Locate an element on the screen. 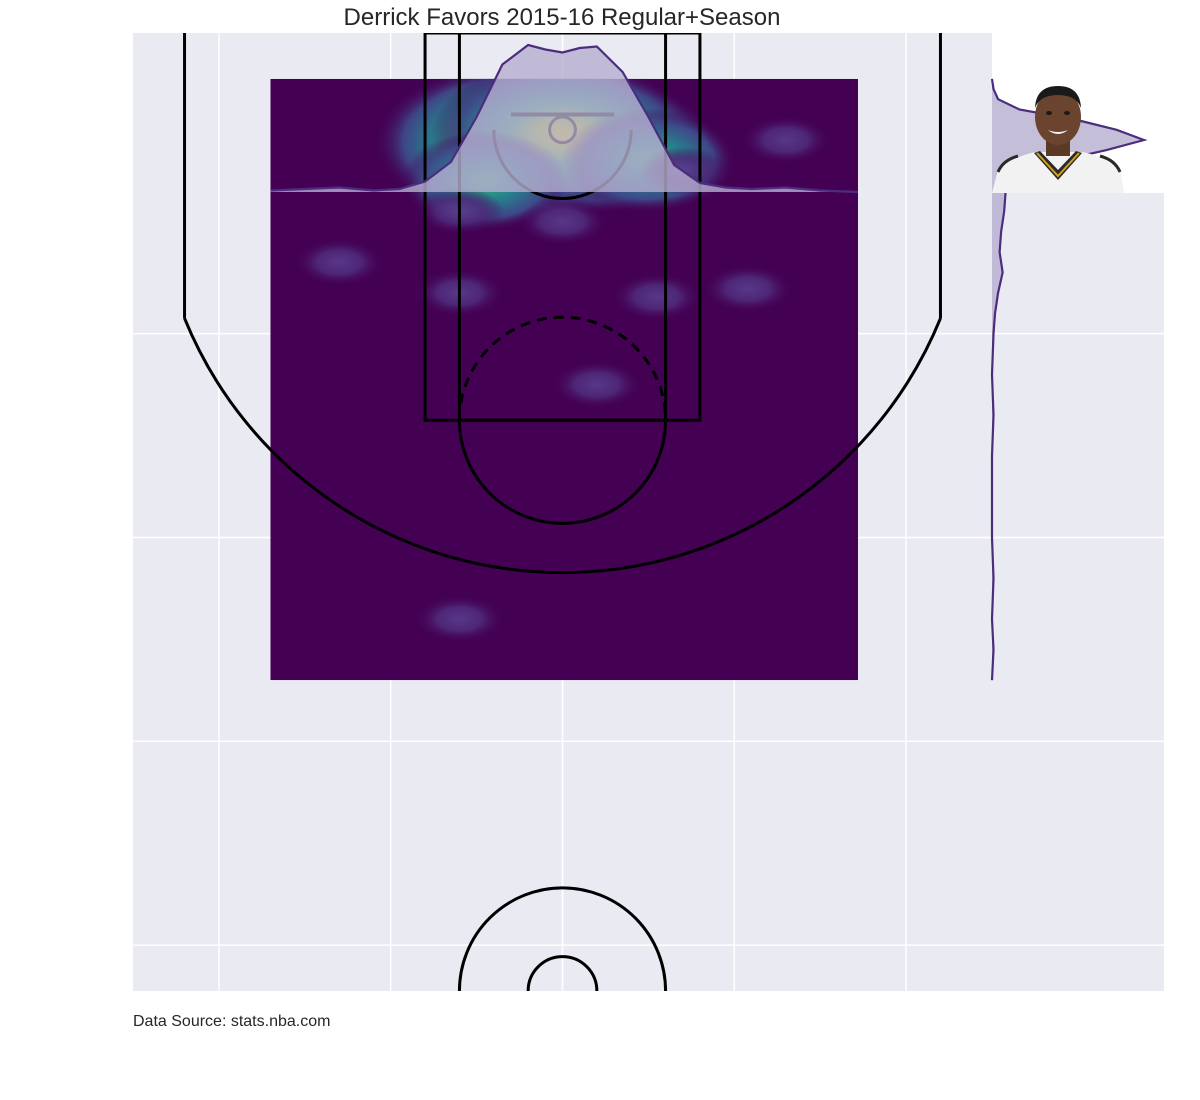  three-point-arc is located at coordinates (562, 446).